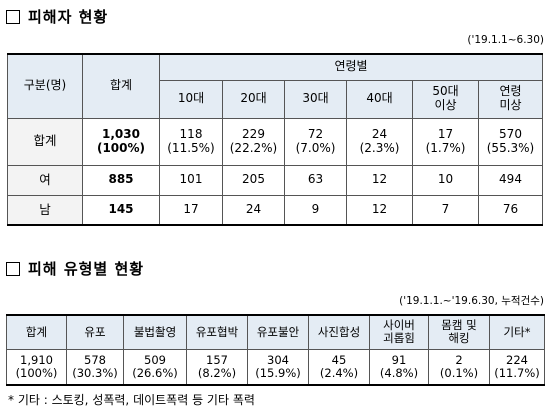  I want to click on type-value: 224 (11.7%), so click(517, 367).